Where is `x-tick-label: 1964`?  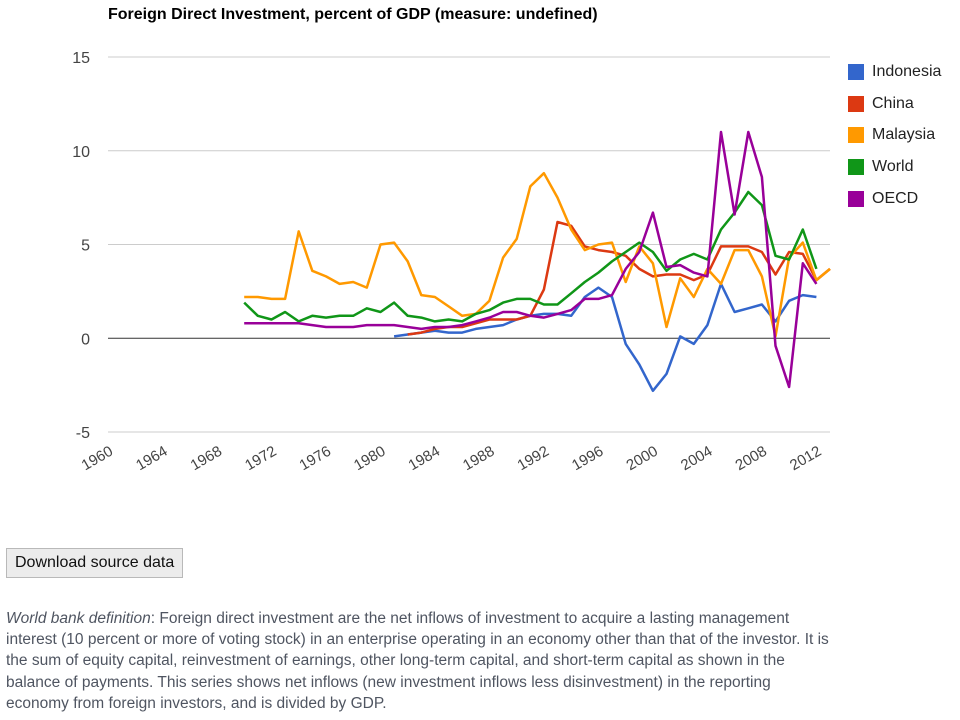 x-tick-label: 1964 is located at coordinates (151, 458).